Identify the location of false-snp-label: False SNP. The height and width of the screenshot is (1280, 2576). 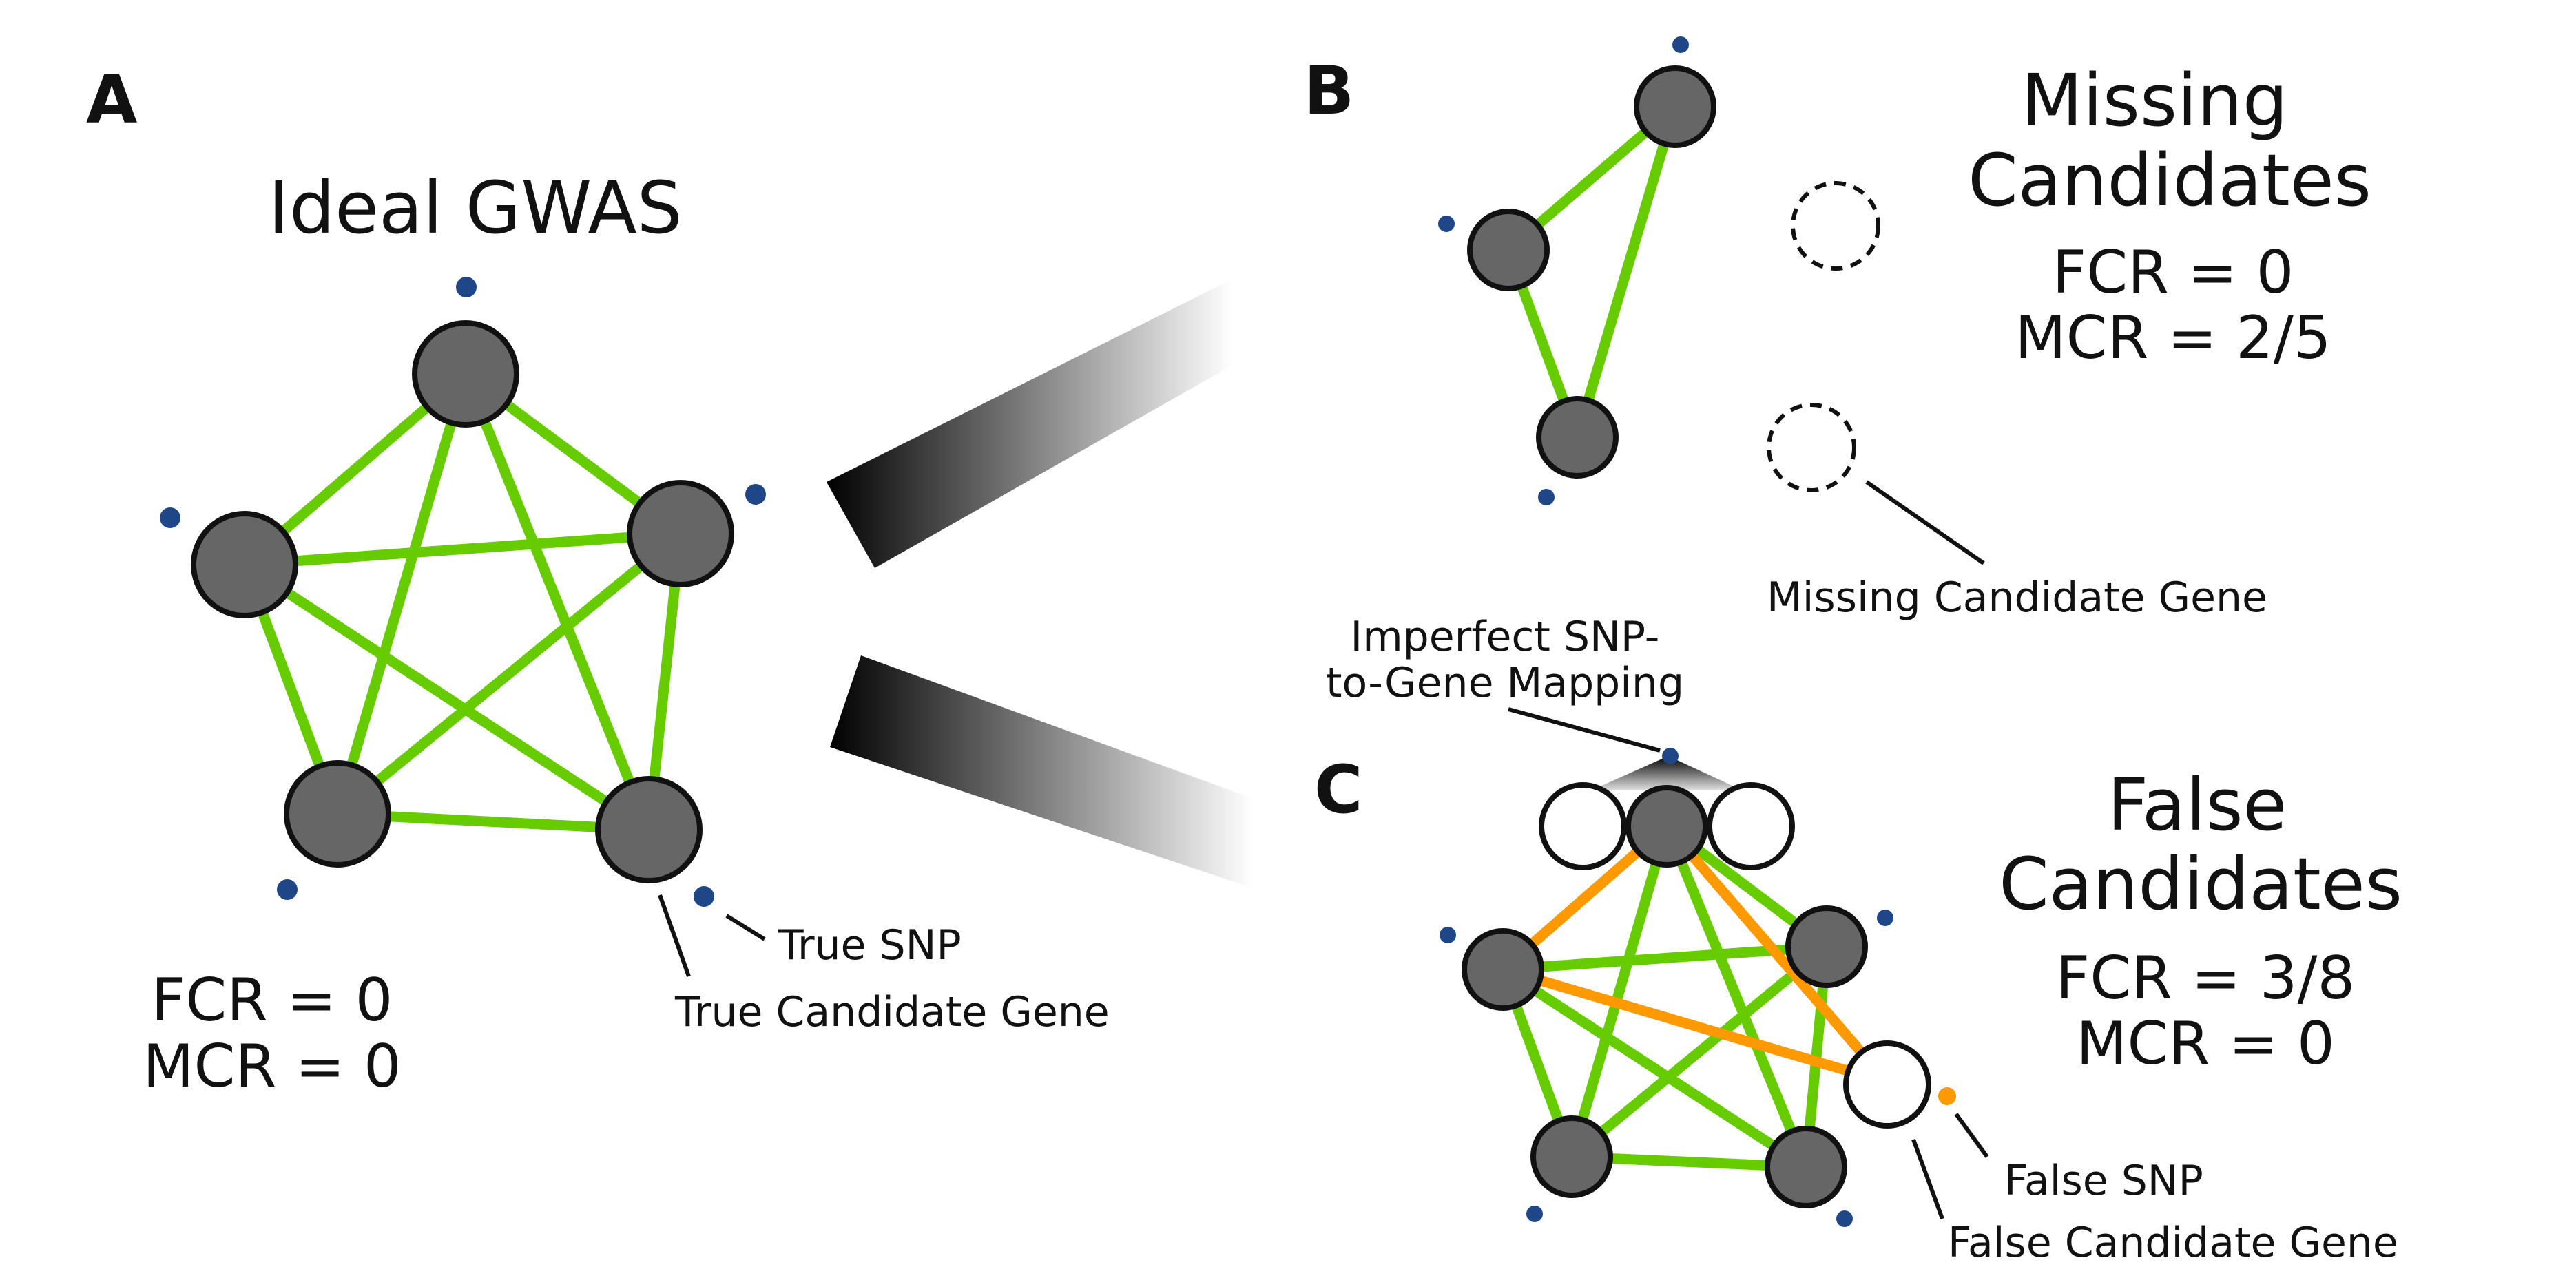
(2103, 1181).